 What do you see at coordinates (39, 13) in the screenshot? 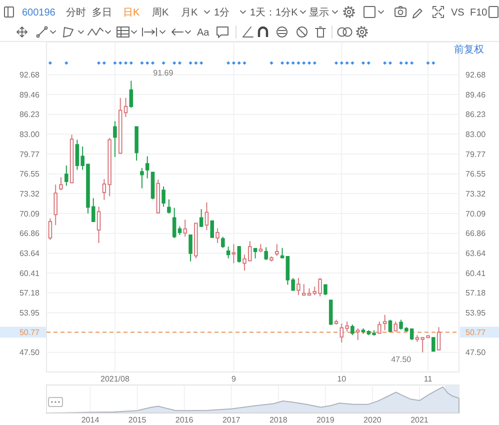
I see `text: 600196` at bounding box center [39, 13].